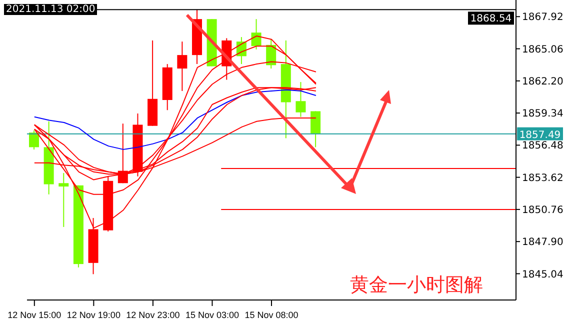 Image resolution: width=565 pixels, height=326 pixels. Describe the element at coordinates (416, 285) in the screenshot. I see `annotation: 黄金一小时图解` at that location.